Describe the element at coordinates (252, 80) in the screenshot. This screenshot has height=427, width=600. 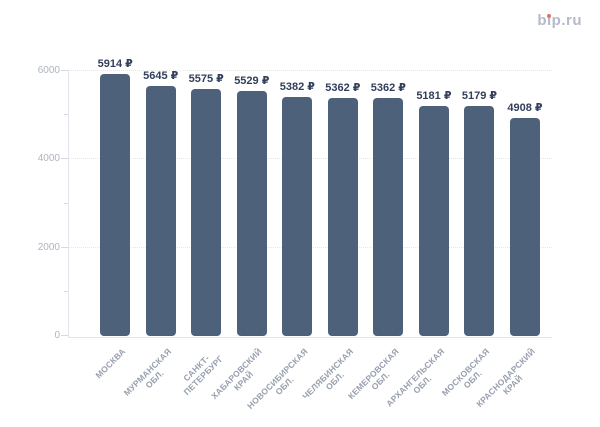
I see `bar-value-label: 5529 ₽` at that location.